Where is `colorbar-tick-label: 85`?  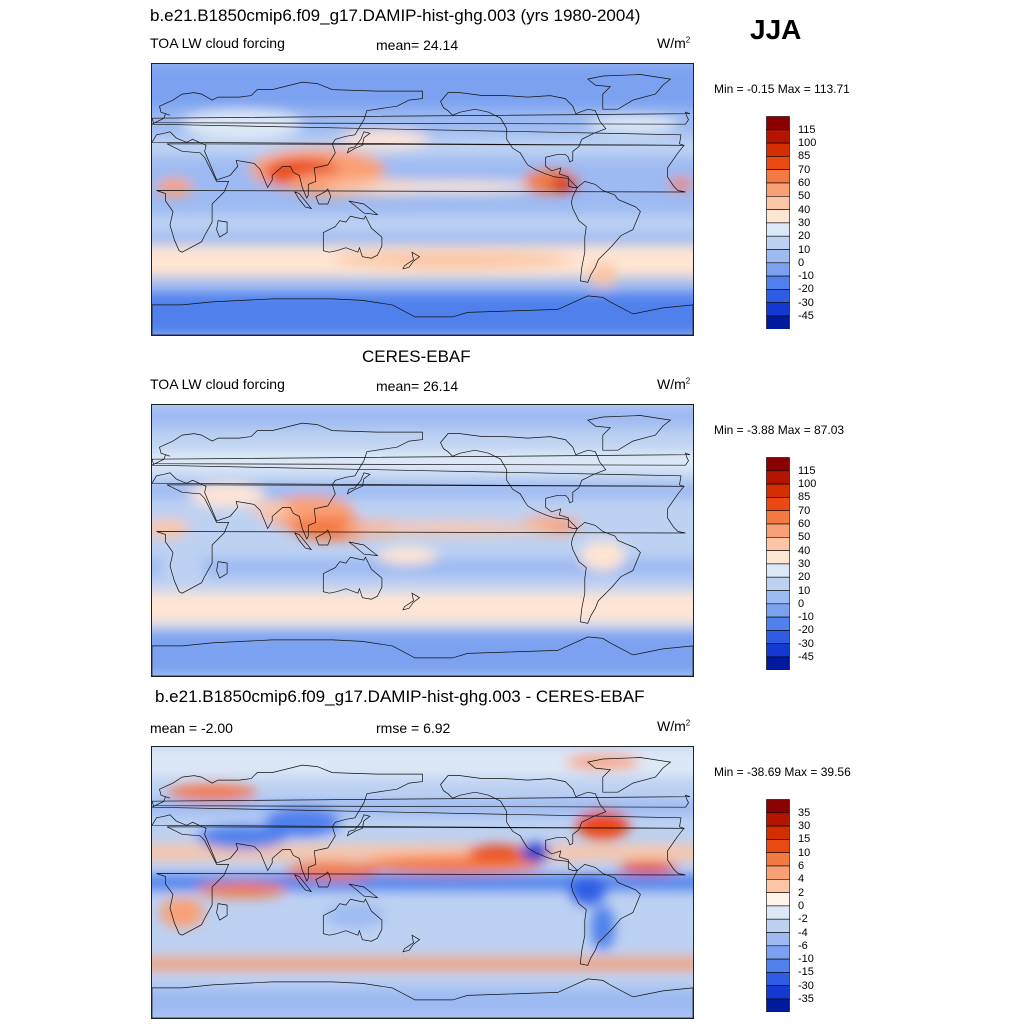 colorbar-tick-label: 85 is located at coordinates (804, 156).